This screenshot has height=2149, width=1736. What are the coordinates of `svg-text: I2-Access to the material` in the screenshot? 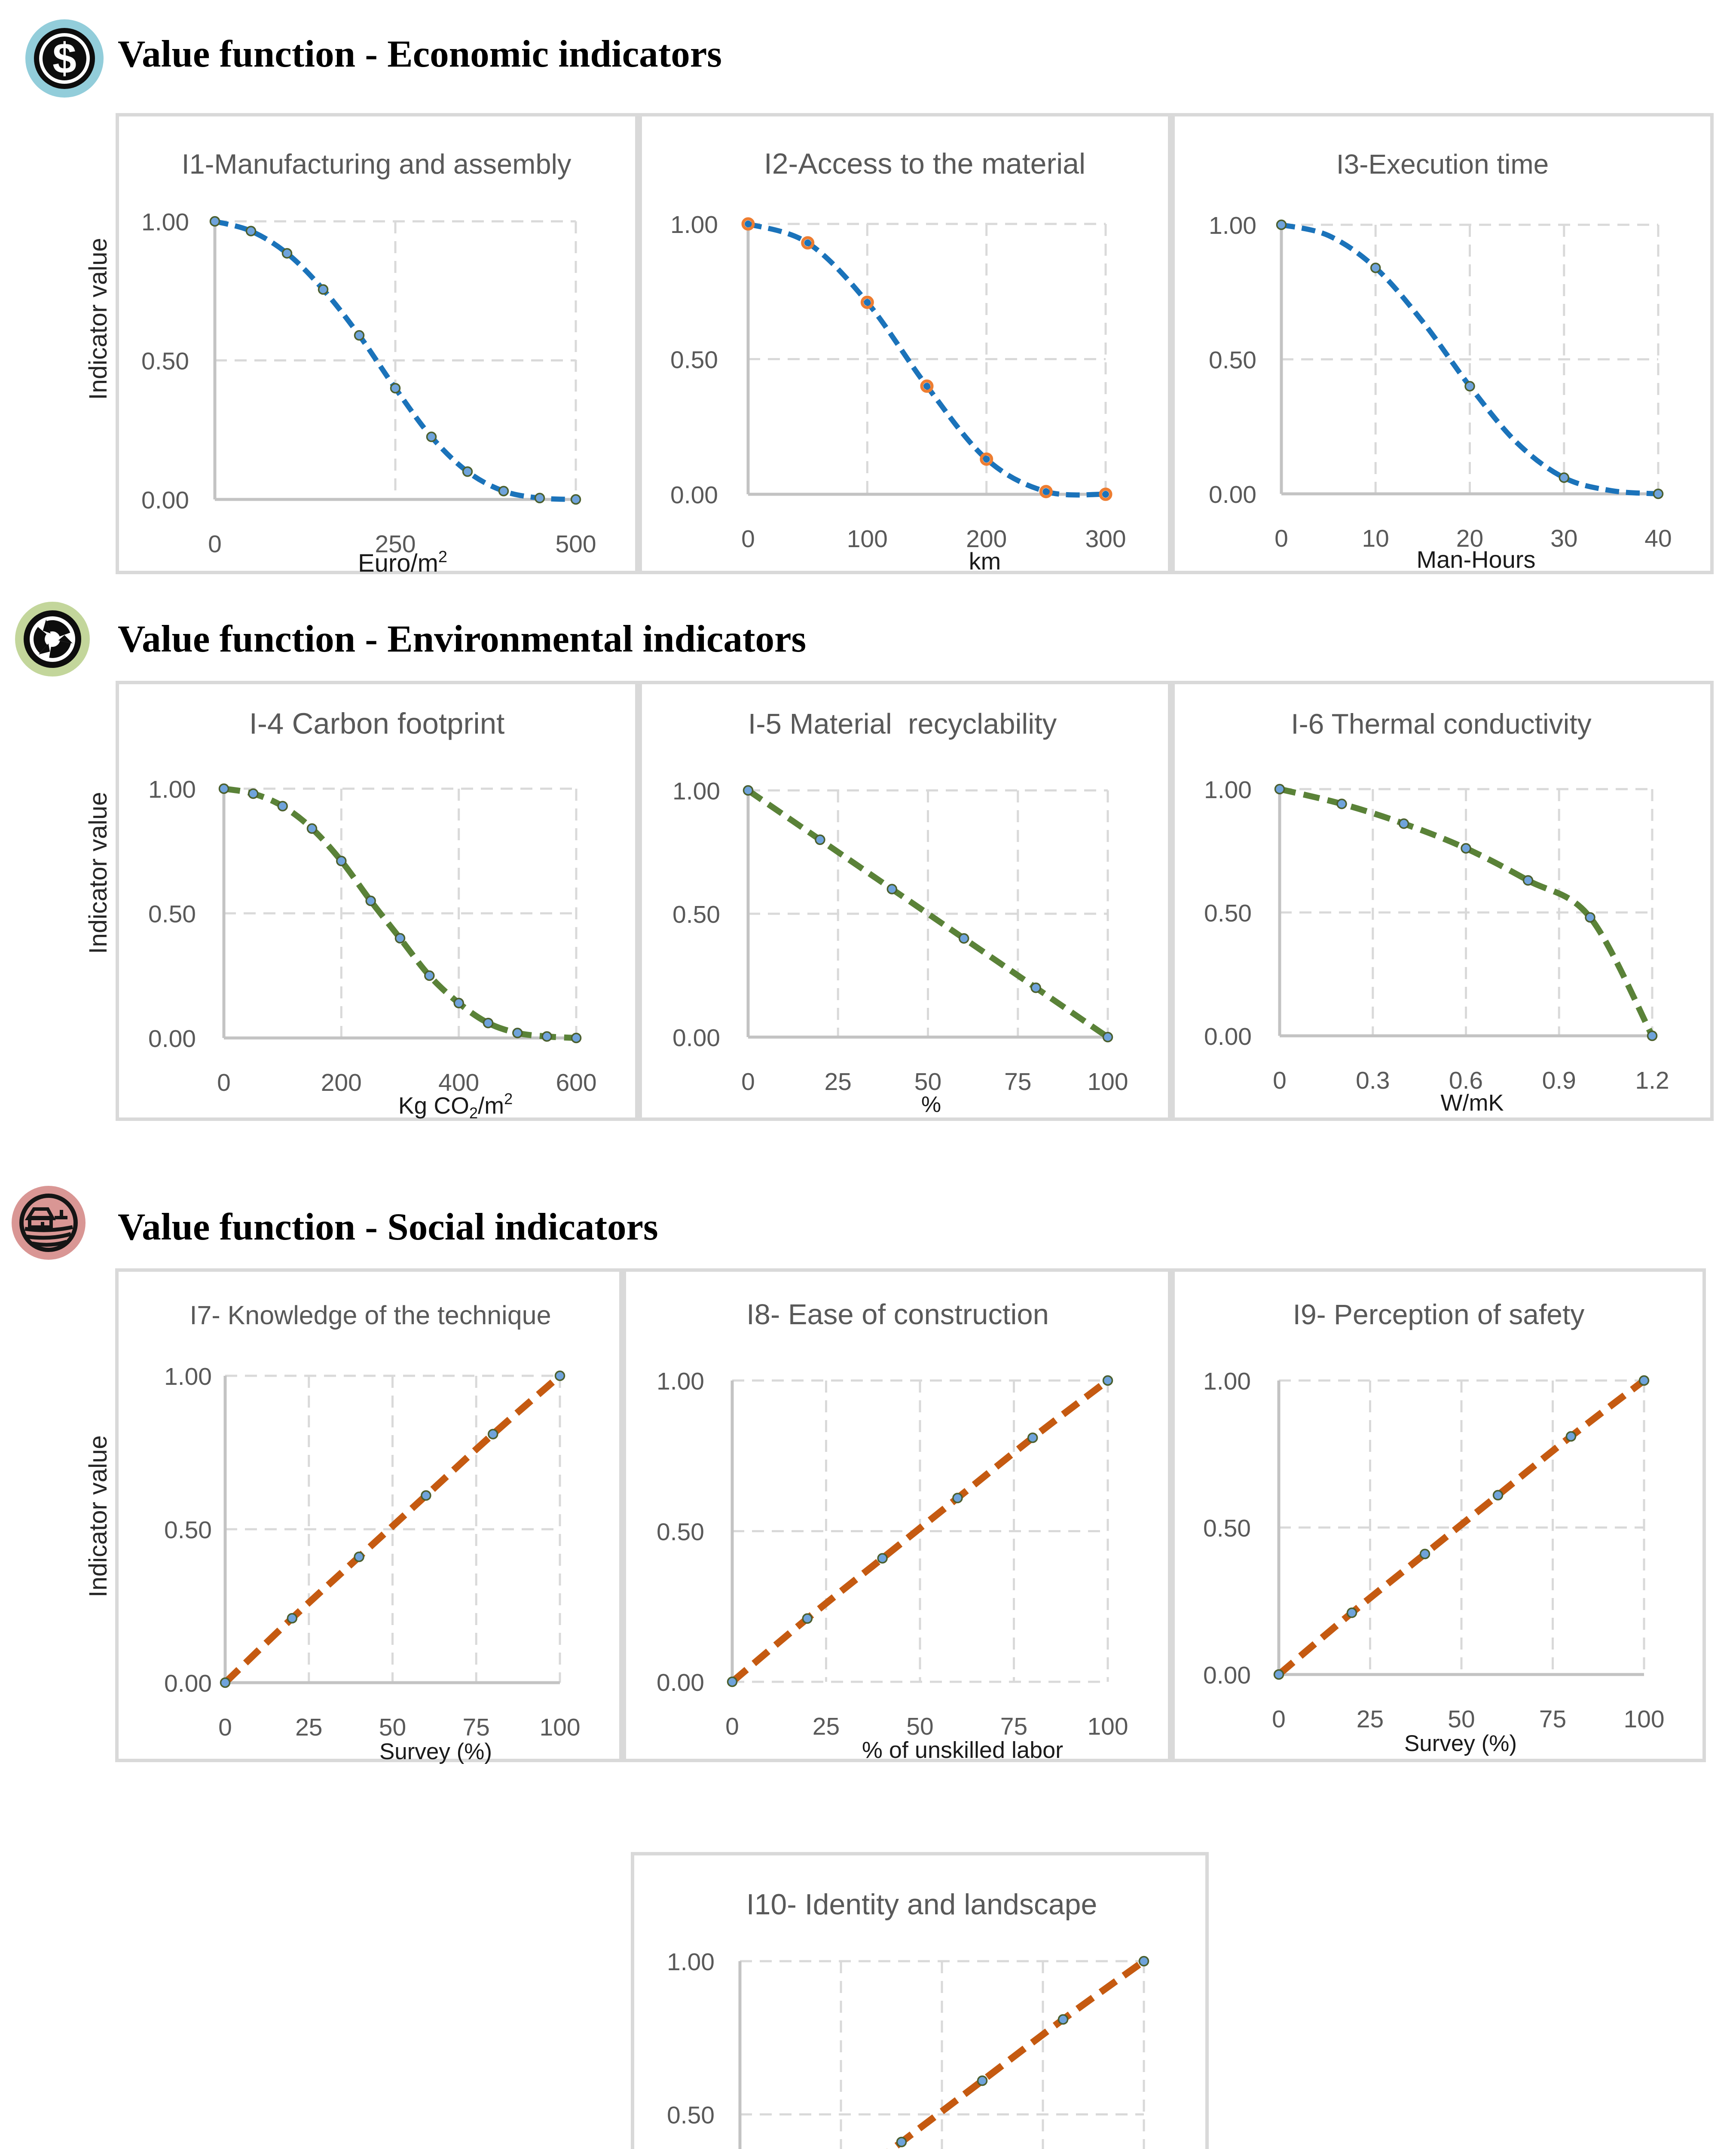 It's located at (924, 164).